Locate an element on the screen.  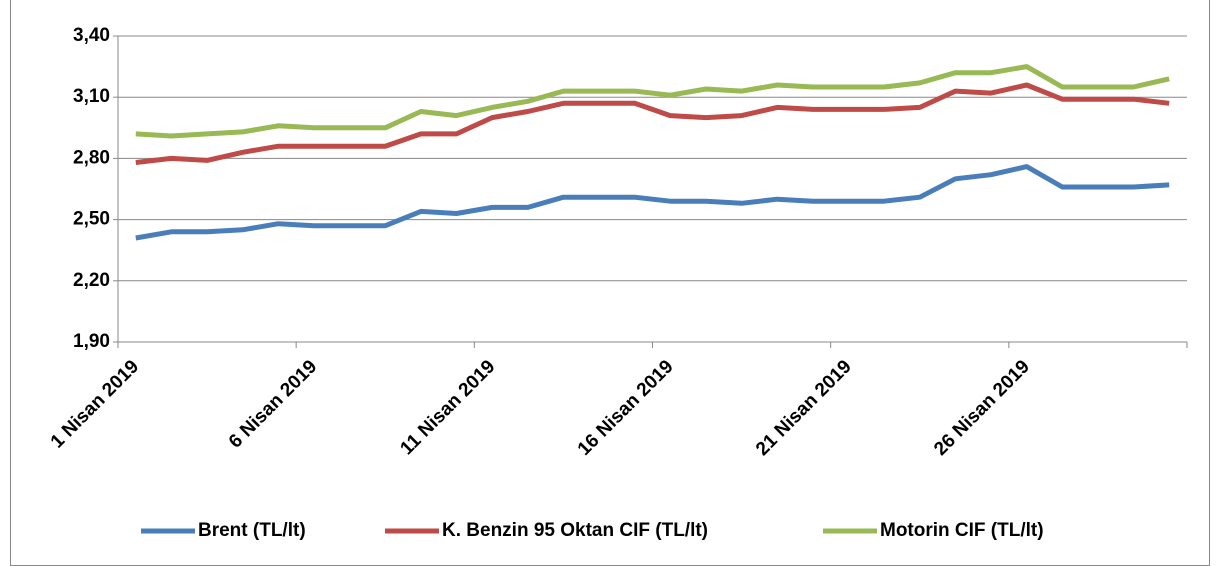
x-tick-label: 21 Nisan 2019 is located at coordinates (804, 408).